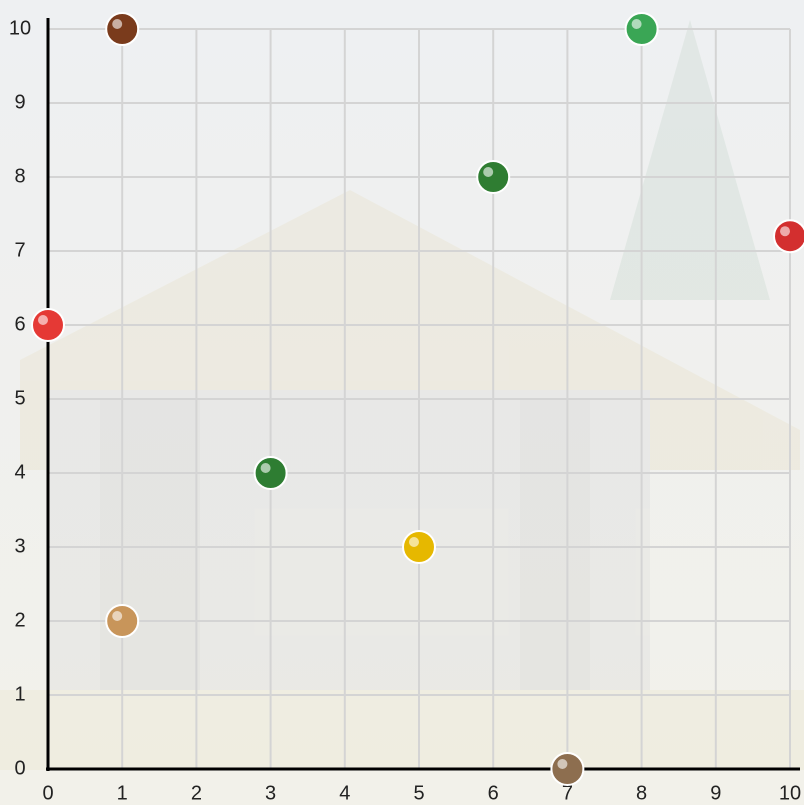  What do you see at coordinates (715, 793) in the screenshot?
I see `x-tick-label: 9` at bounding box center [715, 793].